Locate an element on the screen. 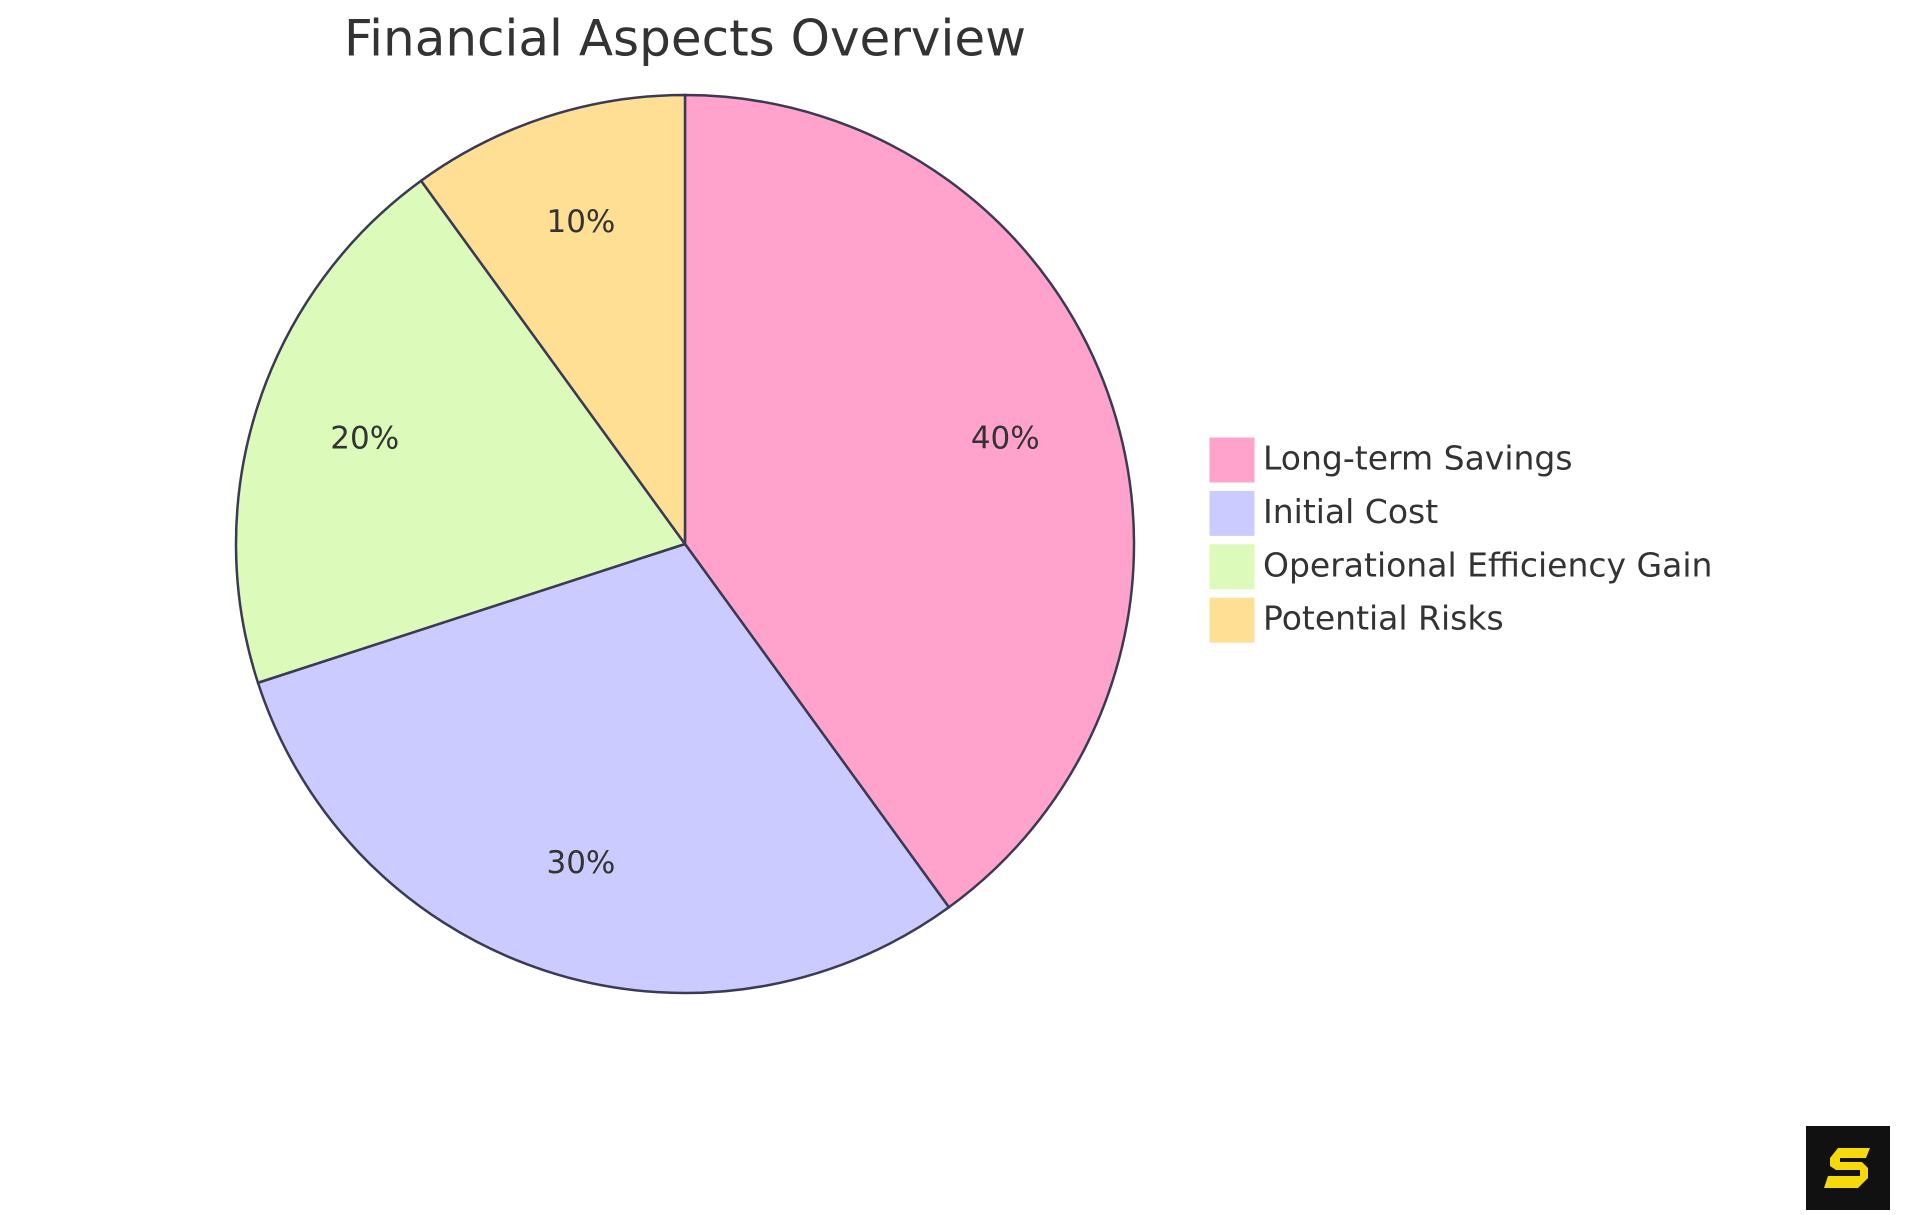 Image resolution: width=1920 pixels, height=1215 pixels. logo-mark is located at coordinates (1847, 1168).